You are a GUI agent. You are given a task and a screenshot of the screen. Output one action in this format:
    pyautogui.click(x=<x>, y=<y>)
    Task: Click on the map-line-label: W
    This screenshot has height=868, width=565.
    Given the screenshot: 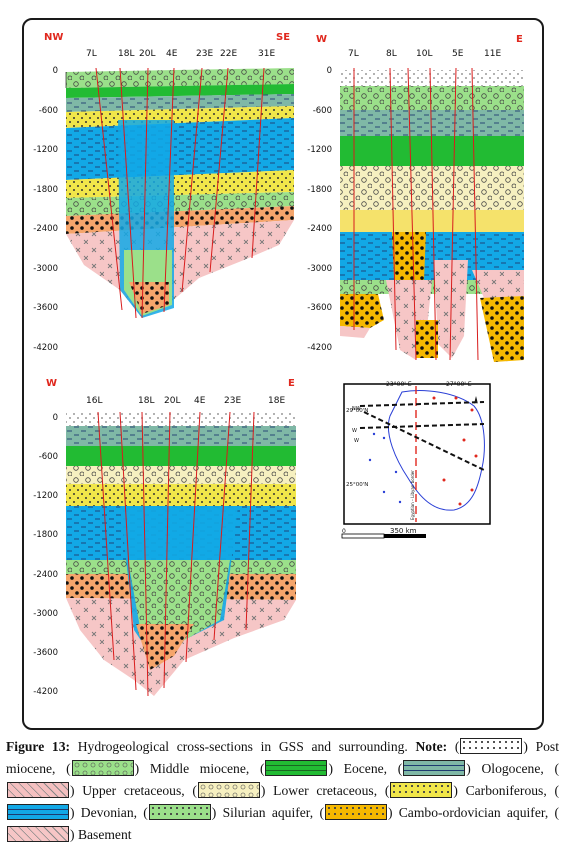 What is the action you would take?
    pyautogui.click(x=356, y=441)
    